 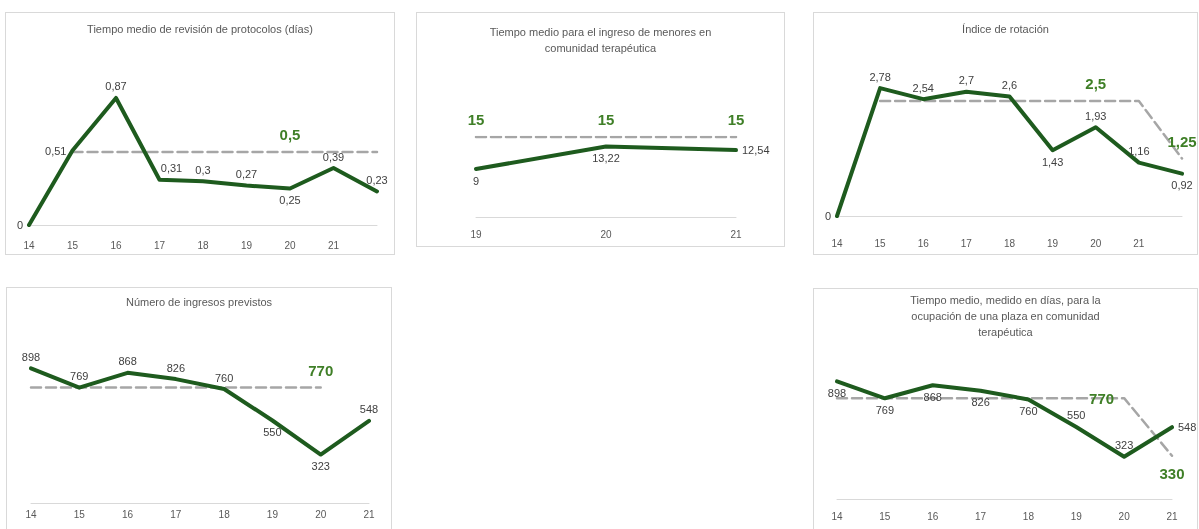 What do you see at coordinates (377, 179) in the screenshot?
I see `data-label: 0,23` at bounding box center [377, 179].